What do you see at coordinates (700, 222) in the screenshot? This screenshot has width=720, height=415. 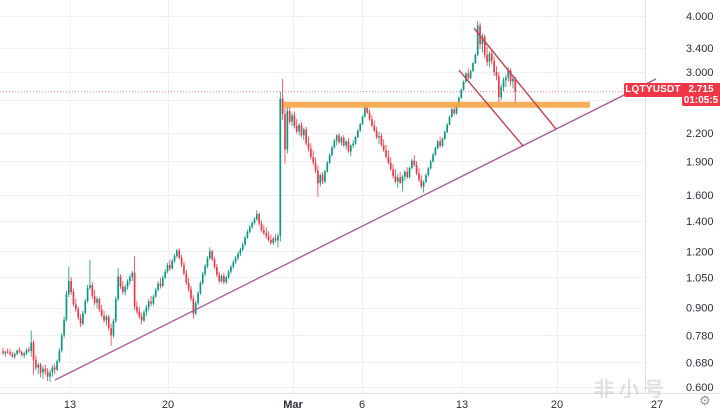 I see `price-tick-label: 1.400` at bounding box center [700, 222].